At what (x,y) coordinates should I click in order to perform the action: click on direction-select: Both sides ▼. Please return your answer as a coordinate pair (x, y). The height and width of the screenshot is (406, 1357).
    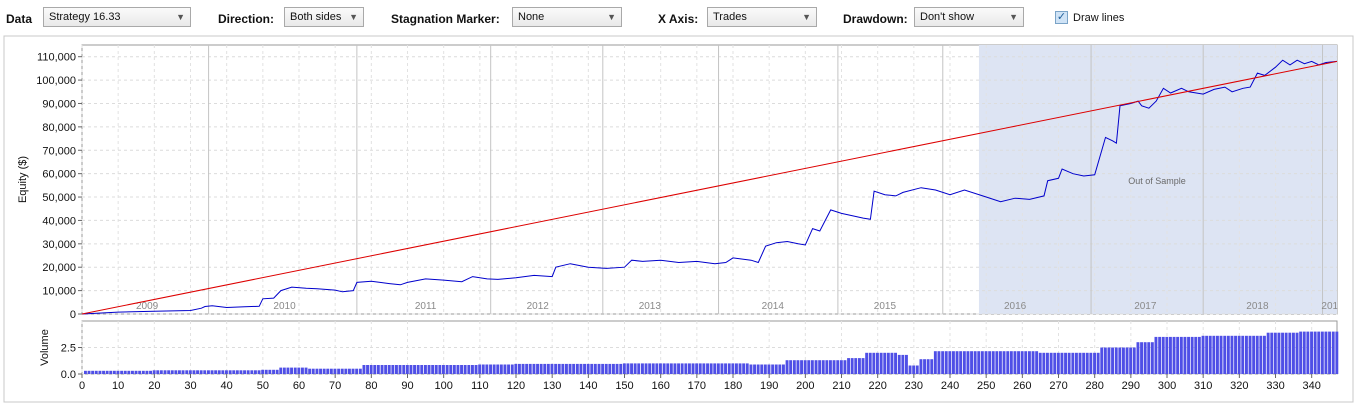
    Looking at the image, I should click on (324, 17).